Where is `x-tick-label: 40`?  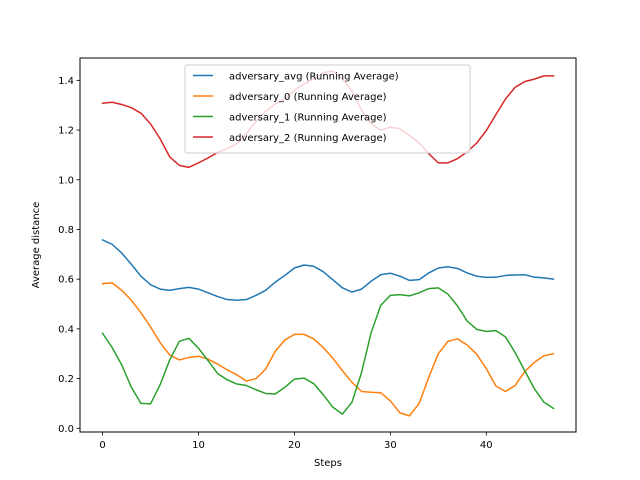 x-tick-label: 40 is located at coordinates (486, 445).